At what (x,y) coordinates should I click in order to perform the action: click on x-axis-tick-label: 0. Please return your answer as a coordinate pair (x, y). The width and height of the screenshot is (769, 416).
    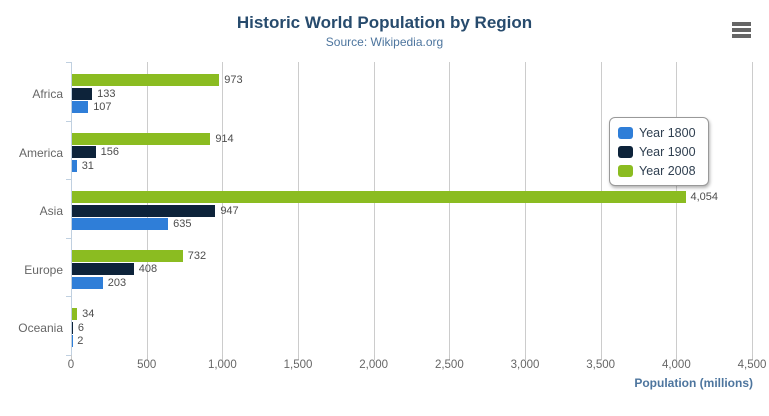
    Looking at the image, I should click on (71, 365).